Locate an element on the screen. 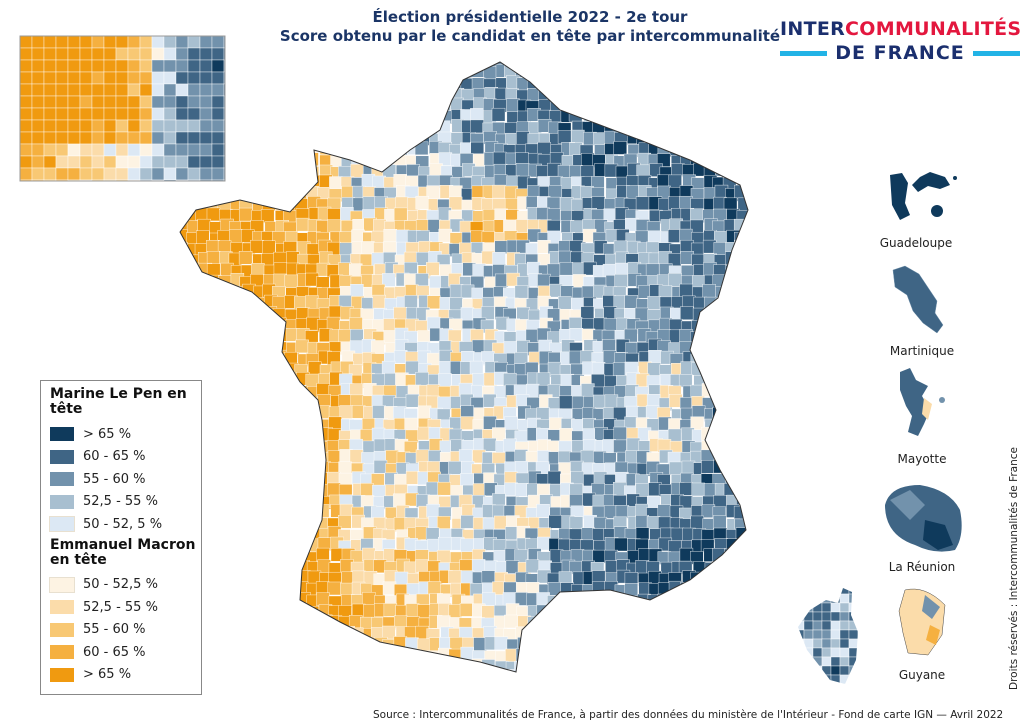  logo-bar-right is located at coordinates (996, 53).